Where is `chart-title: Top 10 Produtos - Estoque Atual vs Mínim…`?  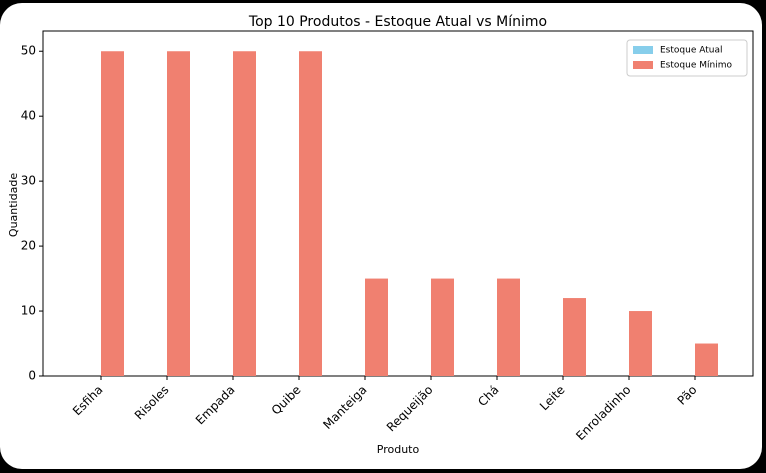
chart-title: Top 10 Produtos - Estoque Atual vs Mínim… is located at coordinates (397, 22).